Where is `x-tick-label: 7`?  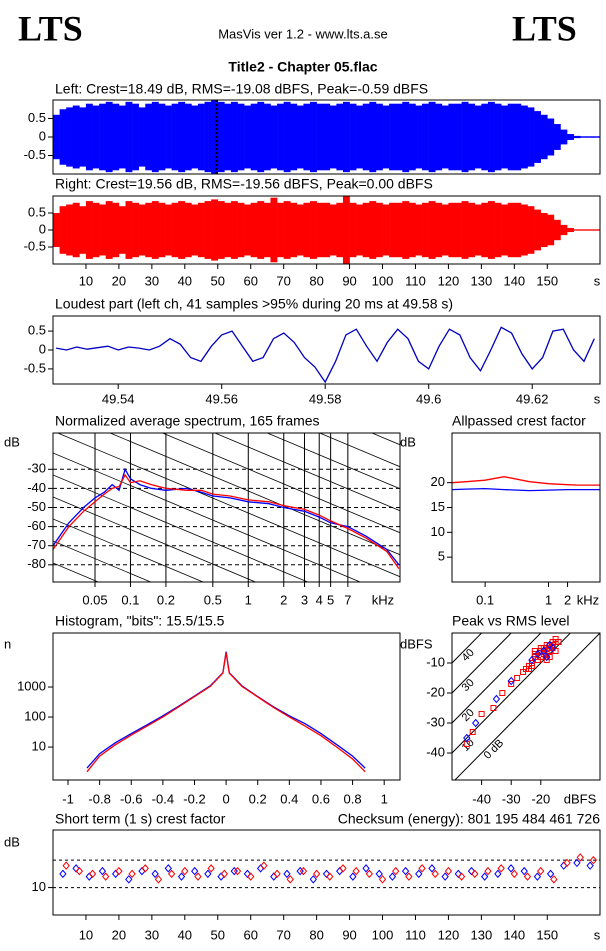
x-tick-label: 7 is located at coordinates (347, 599).